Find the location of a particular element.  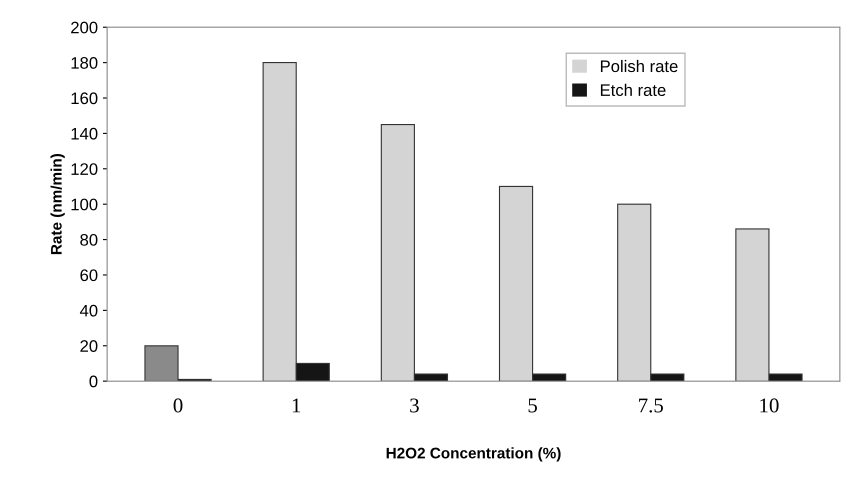

y-tick-label: 120 is located at coordinates (85, 169).